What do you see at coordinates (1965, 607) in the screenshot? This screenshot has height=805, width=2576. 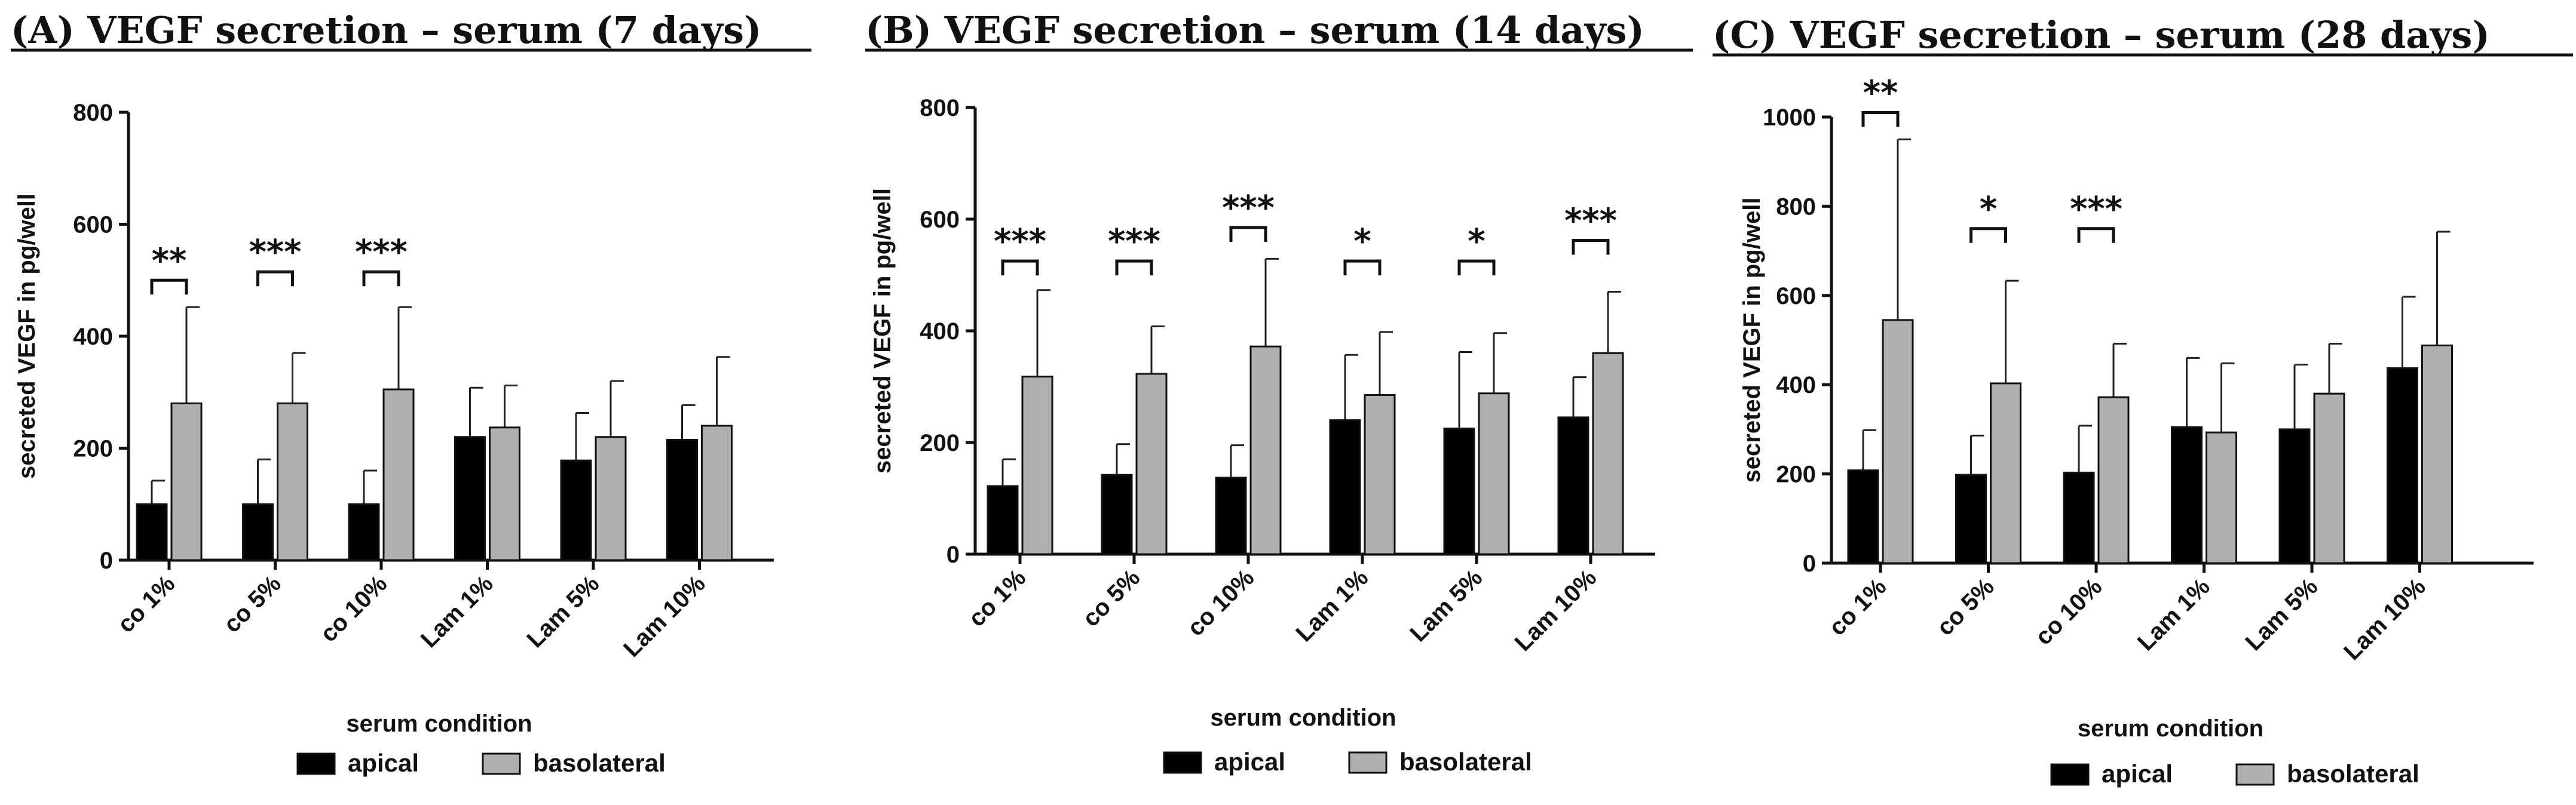 I see `category-label: co 5%` at bounding box center [1965, 607].